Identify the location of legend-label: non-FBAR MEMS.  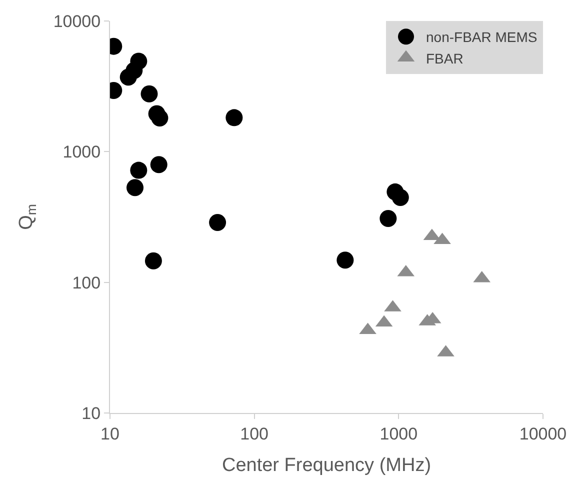
(482, 37).